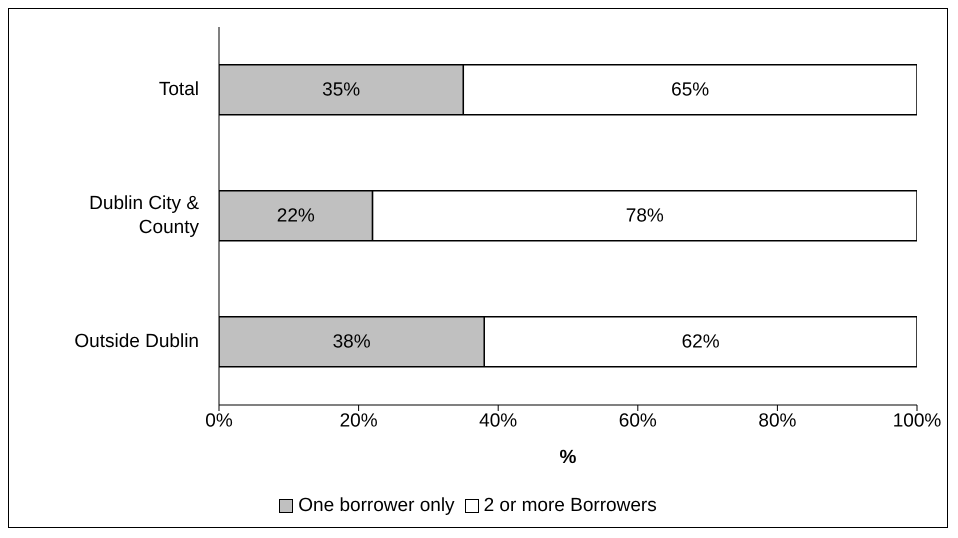 This screenshot has width=958, height=538. Describe the element at coordinates (568, 457) in the screenshot. I see `x-axis-title: %` at that location.